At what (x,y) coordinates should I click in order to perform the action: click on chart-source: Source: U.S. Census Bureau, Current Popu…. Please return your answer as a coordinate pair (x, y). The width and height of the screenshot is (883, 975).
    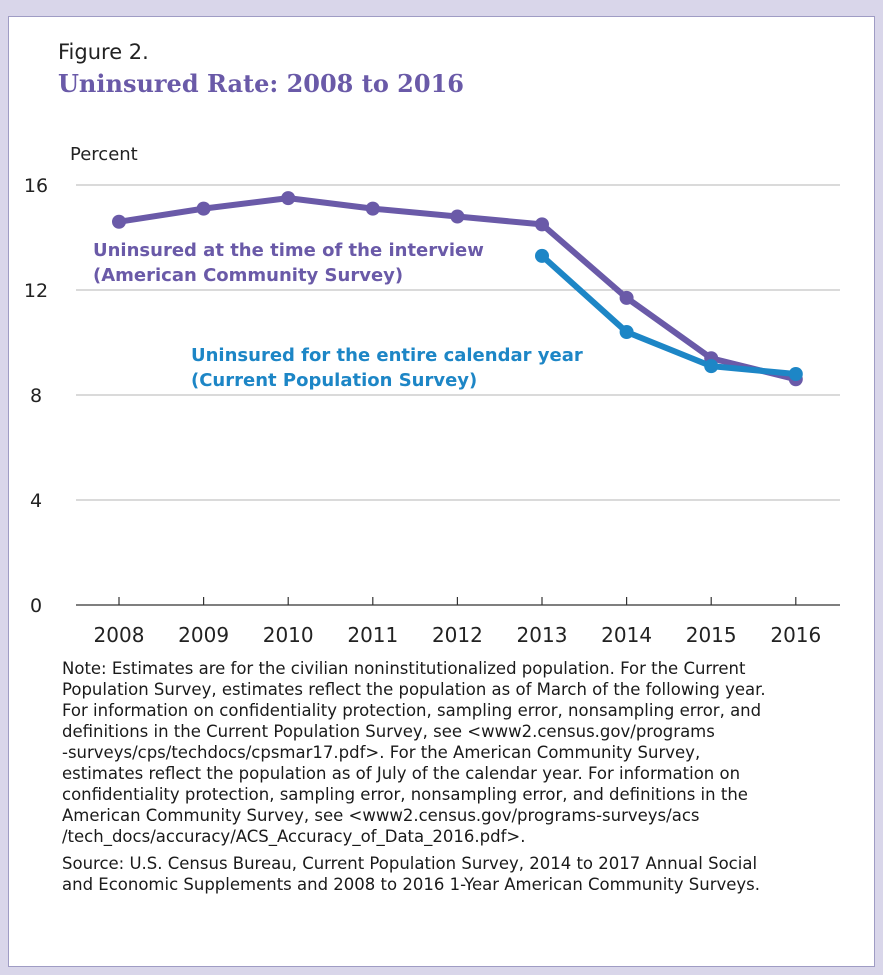
    Looking at the image, I should click on (411, 874).